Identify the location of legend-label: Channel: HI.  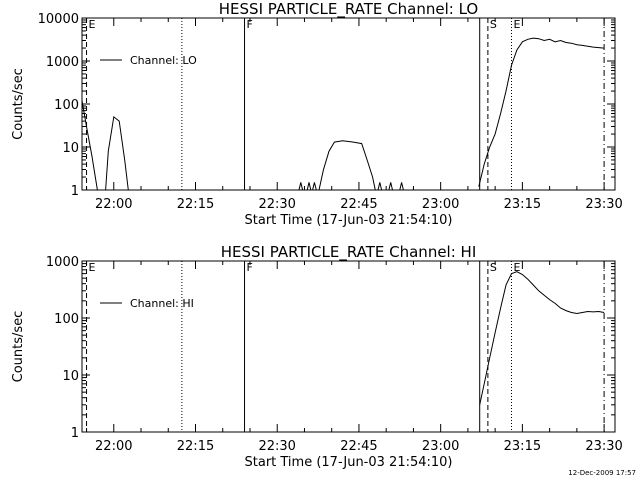
(162, 303).